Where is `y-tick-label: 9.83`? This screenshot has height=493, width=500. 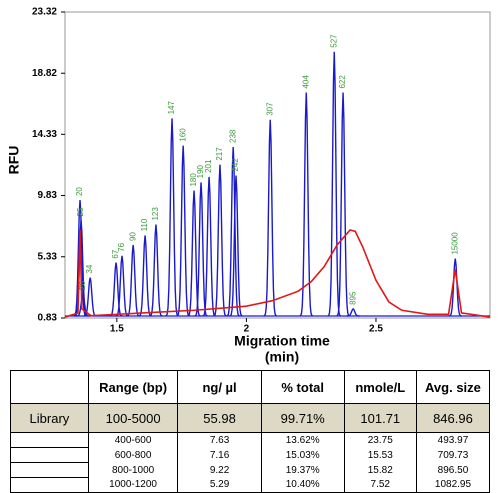 y-tick-label: 9.83 is located at coordinates (48, 195).